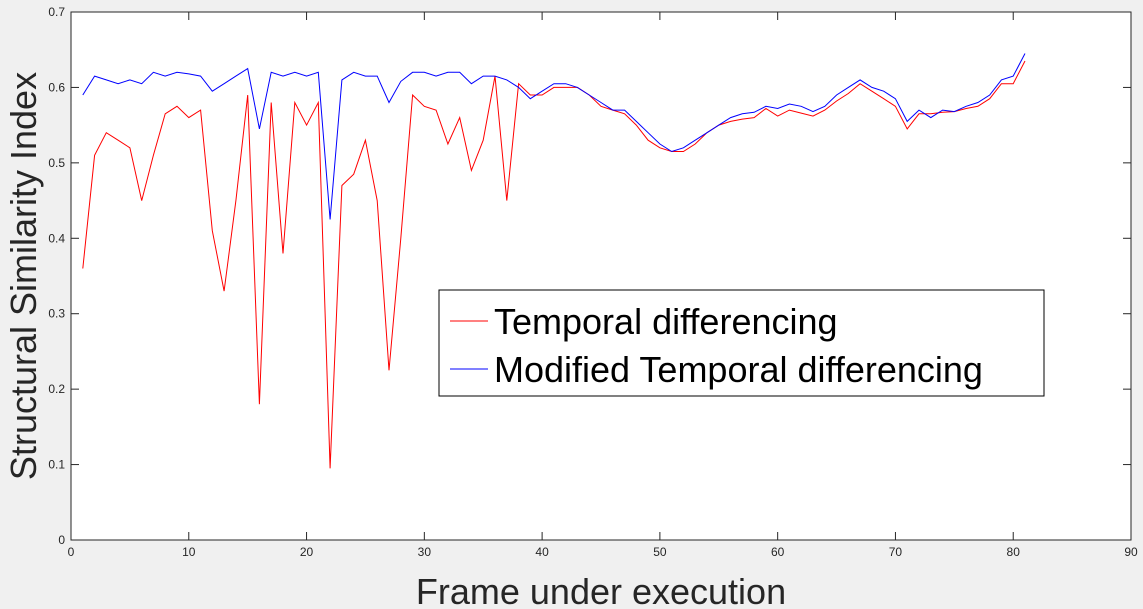  I want to click on x-tick-label: 50, so click(660, 552).